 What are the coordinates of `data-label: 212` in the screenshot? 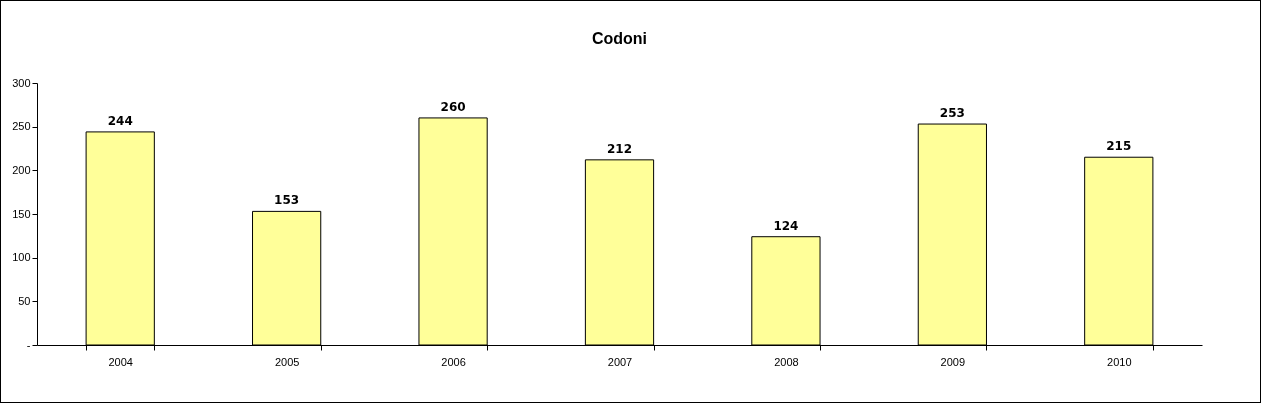 It's located at (619, 148).